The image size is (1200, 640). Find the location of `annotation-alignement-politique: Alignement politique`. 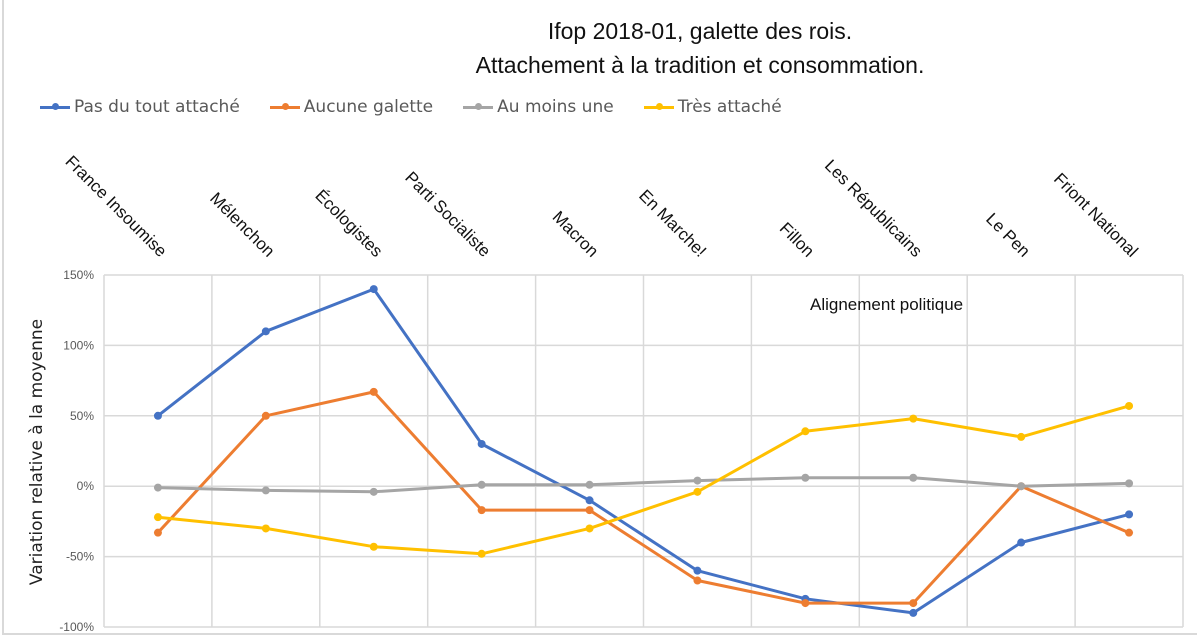

annotation-alignement-politique: Alignement politique is located at coordinates (887, 304).